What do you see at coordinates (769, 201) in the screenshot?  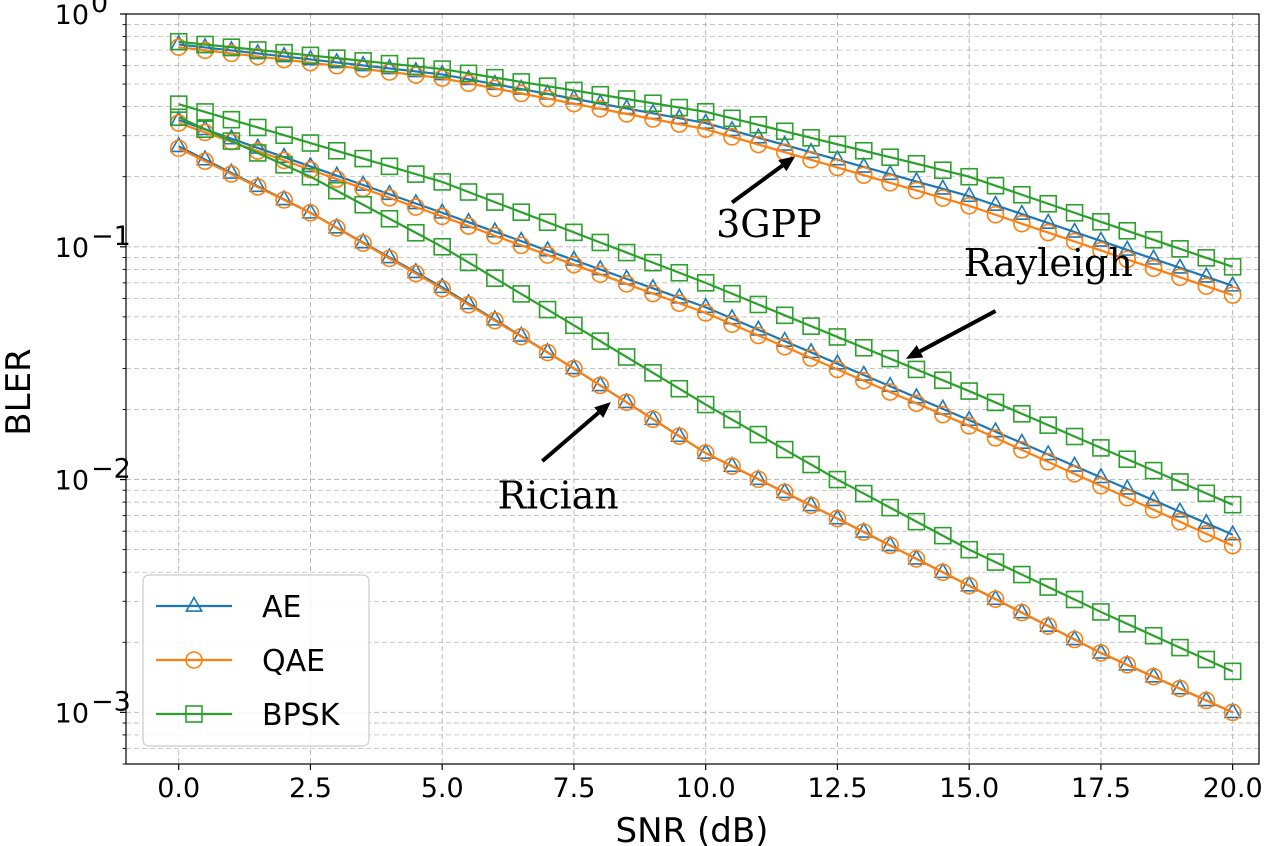 I see `annotation-3gpp: 3GPP` at bounding box center [769, 201].